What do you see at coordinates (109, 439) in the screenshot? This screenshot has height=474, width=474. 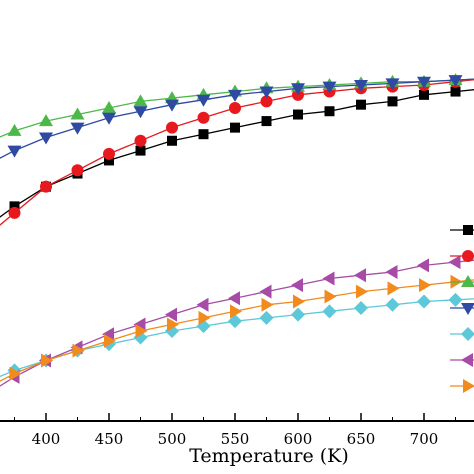 I see `x-tick-label: 450` at bounding box center [109, 439].